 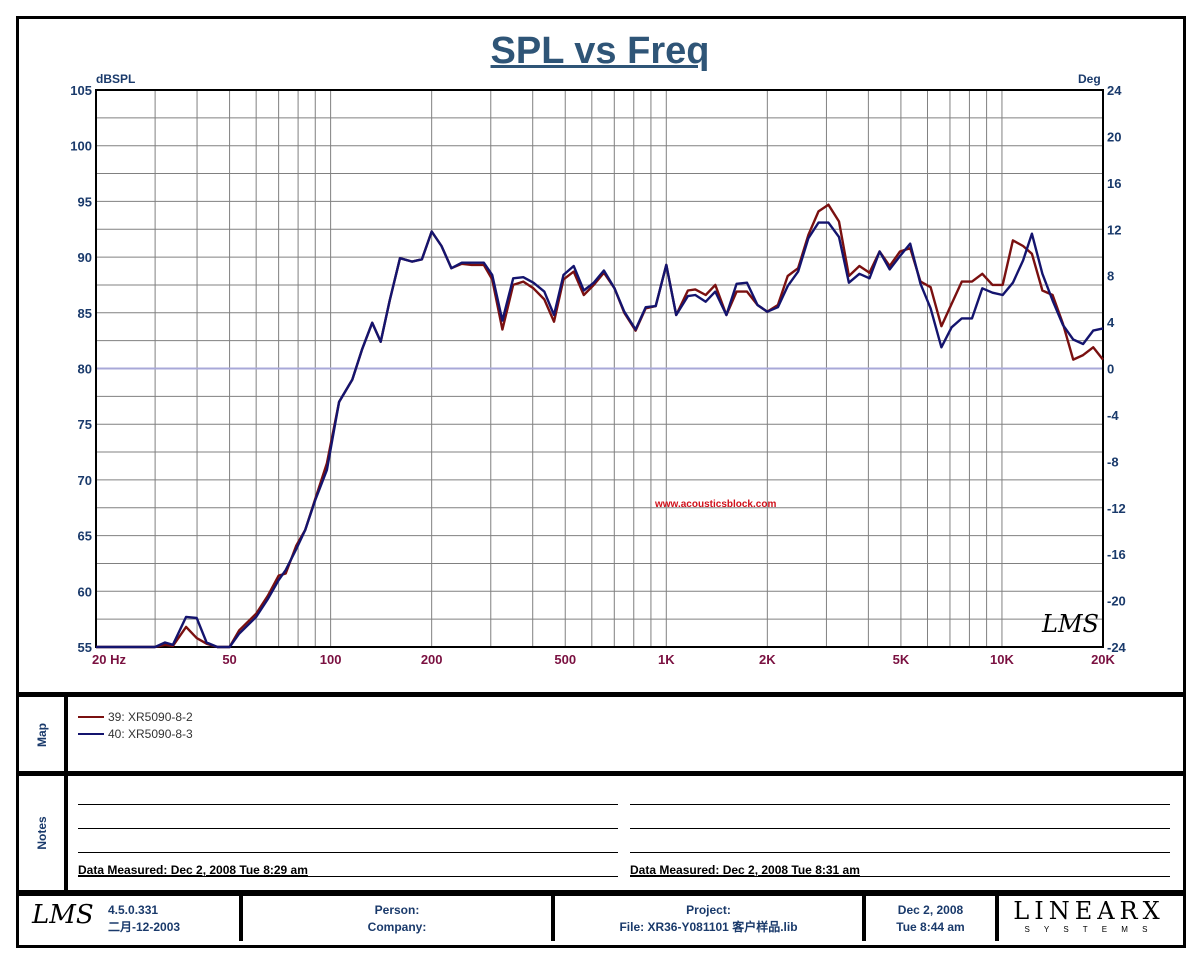 I want to click on legend-label: 40: XR5090-8-3, so click(x=150, y=734).